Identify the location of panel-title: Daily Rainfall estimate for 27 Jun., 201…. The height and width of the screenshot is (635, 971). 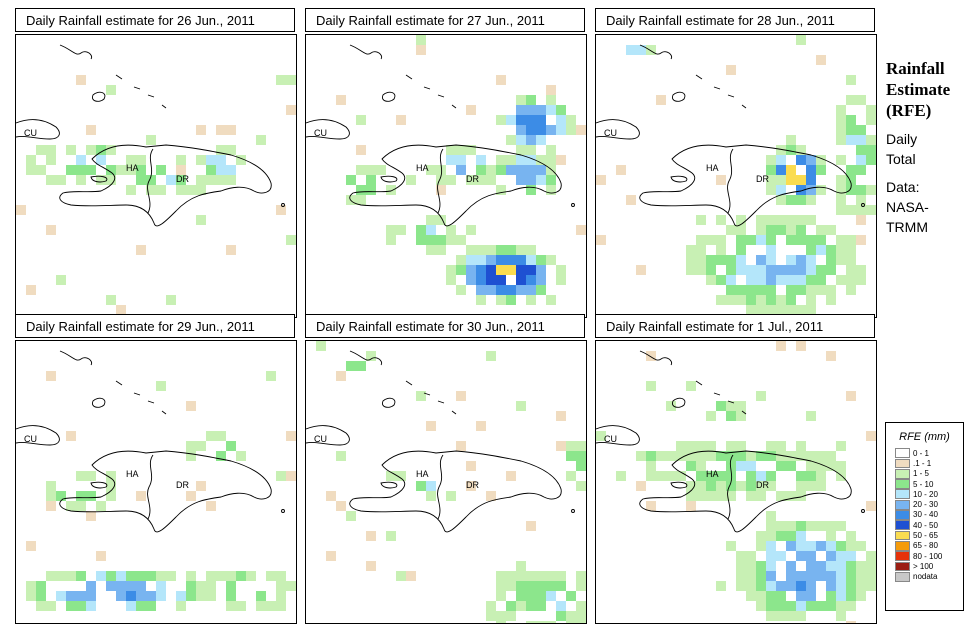
(445, 20).